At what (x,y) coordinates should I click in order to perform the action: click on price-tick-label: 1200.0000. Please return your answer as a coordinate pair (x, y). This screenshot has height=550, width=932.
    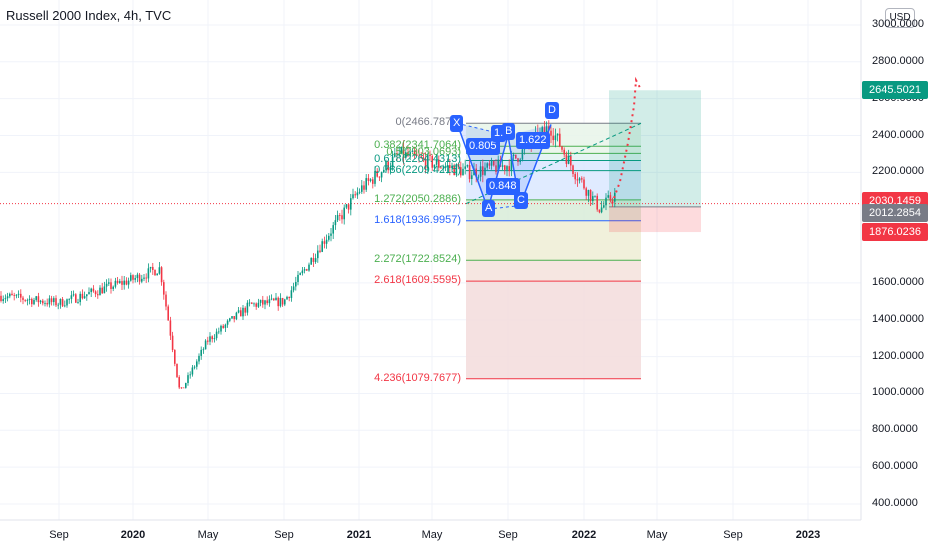
    Looking at the image, I should click on (898, 355).